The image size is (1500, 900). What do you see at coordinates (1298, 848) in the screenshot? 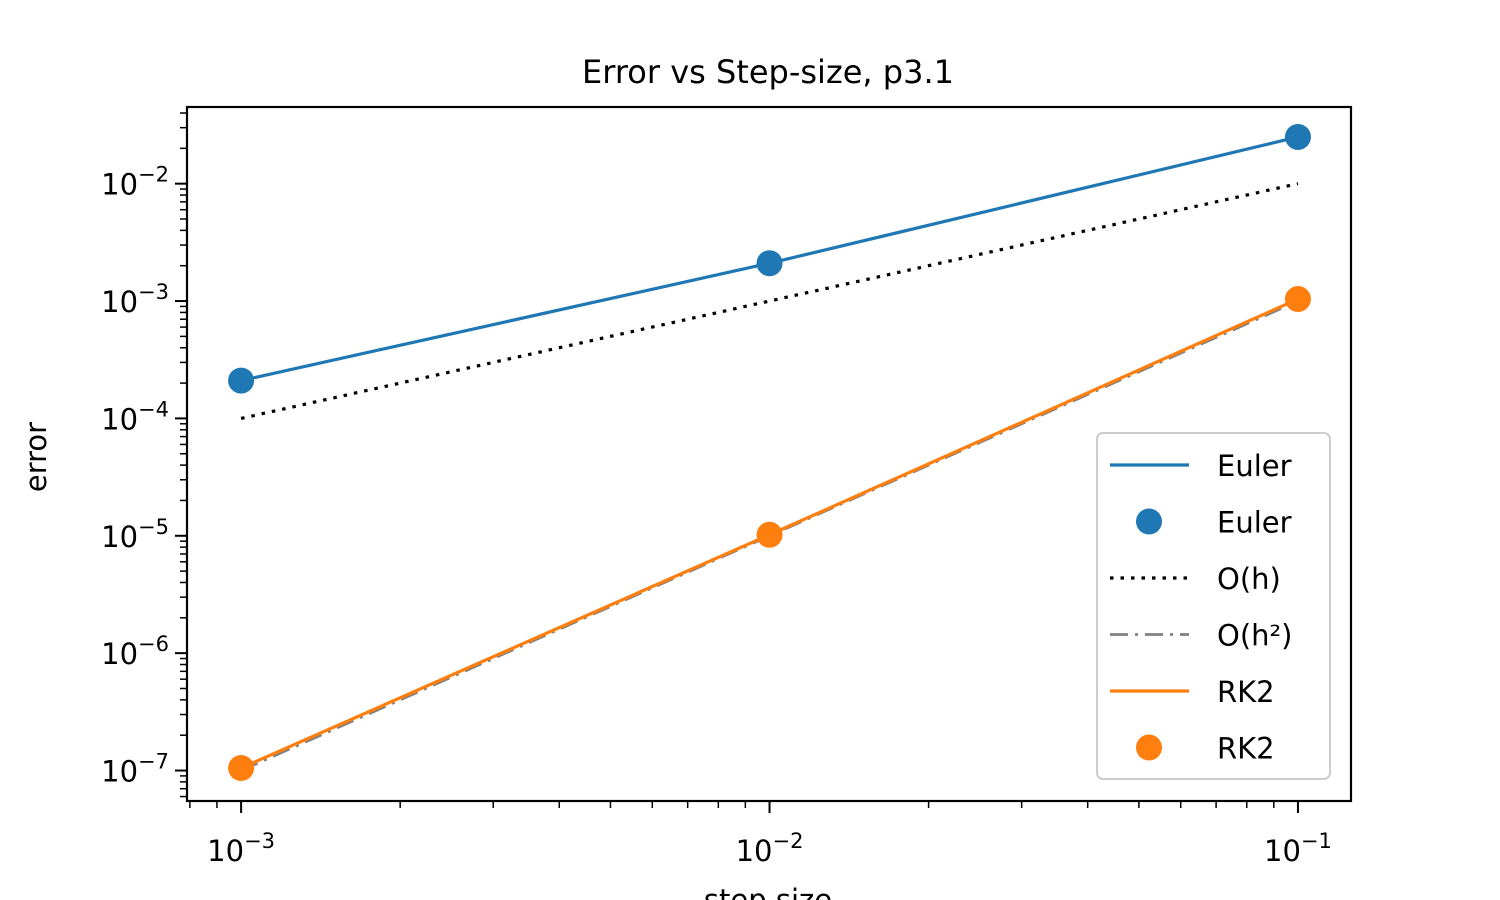
I see `x-tick-label: 10⁻¹` at bounding box center [1298, 848].